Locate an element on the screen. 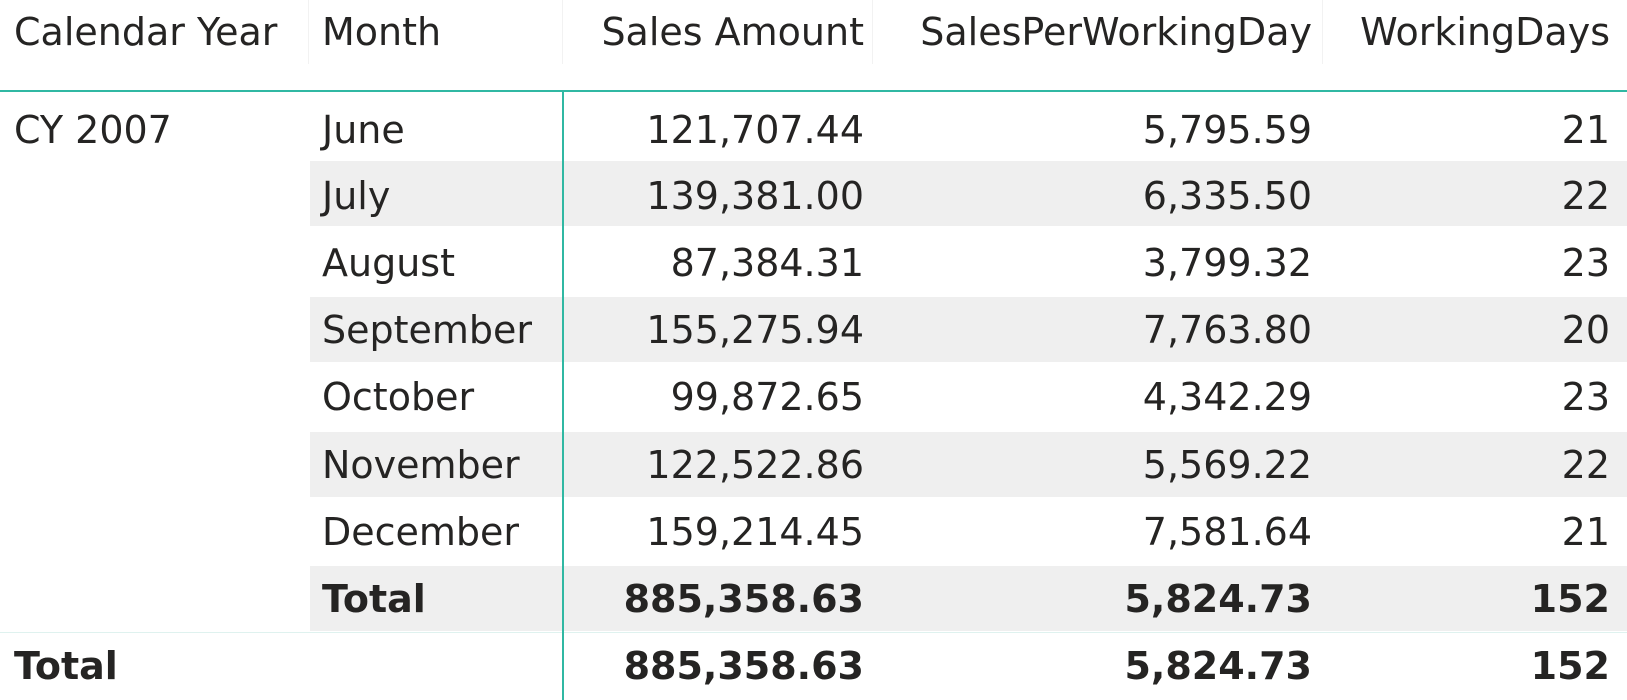 This screenshot has height=700, width=1627. subtotal-sales-amount: 885,358.63 is located at coordinates (743, 599).